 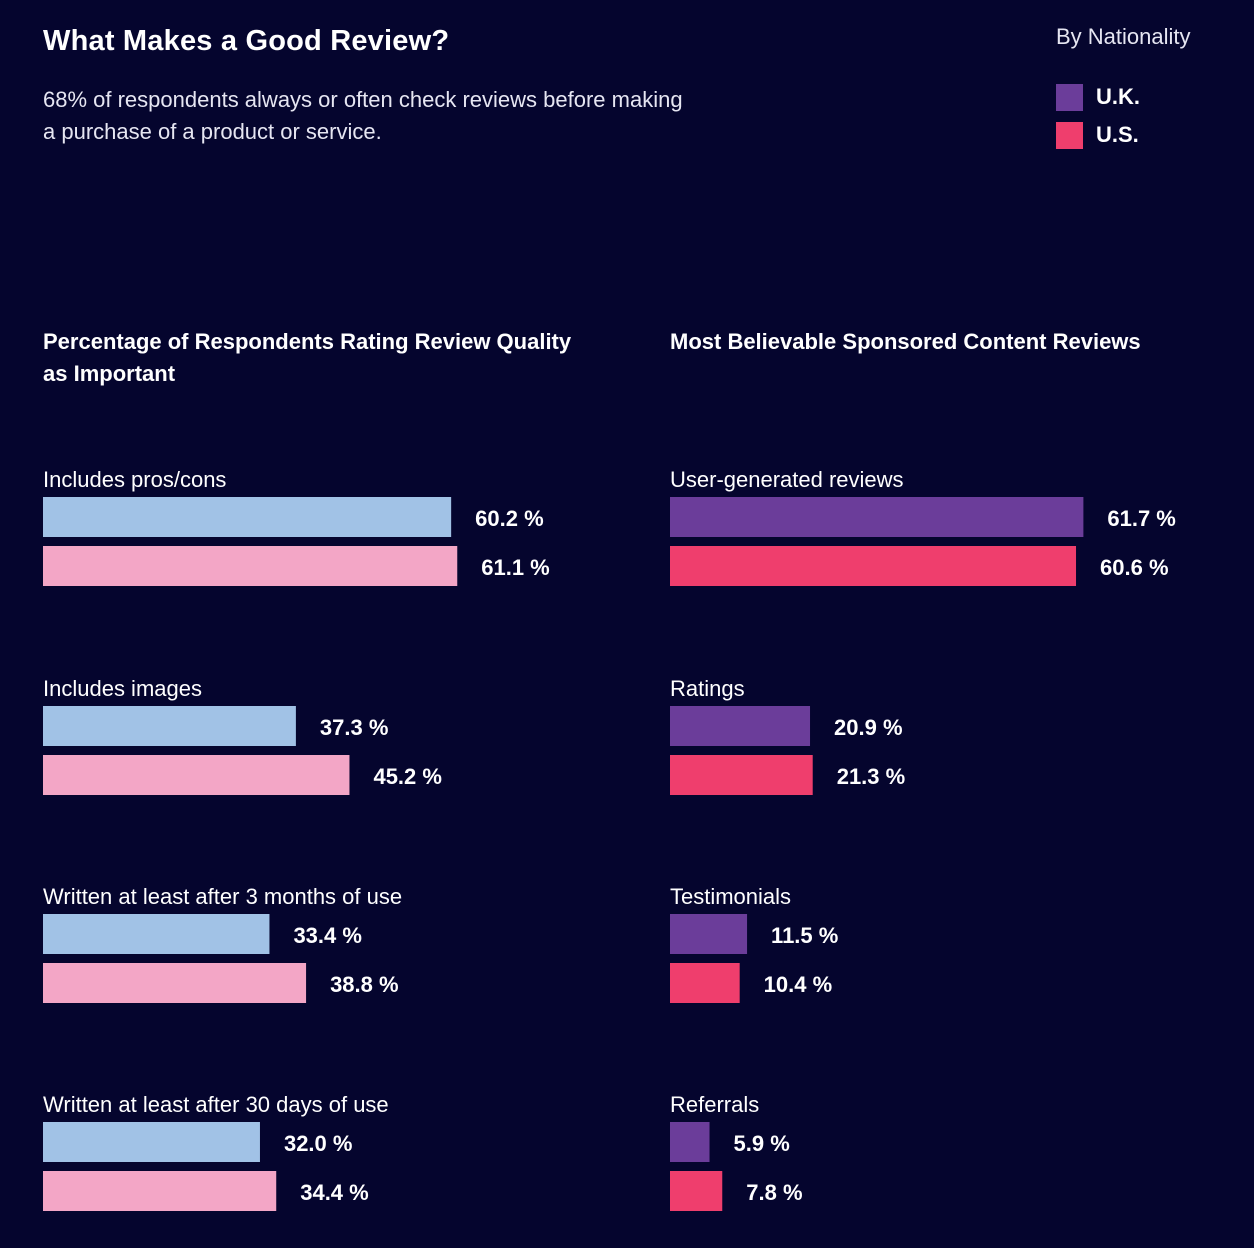 I want to click on legend-heading: By Nationality, so click(x=1123, y=36).